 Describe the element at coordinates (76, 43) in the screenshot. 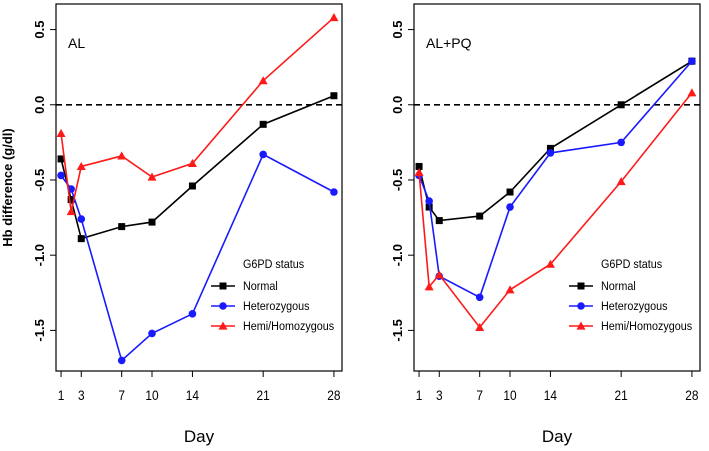

I see `panel-title: AL` at that location.